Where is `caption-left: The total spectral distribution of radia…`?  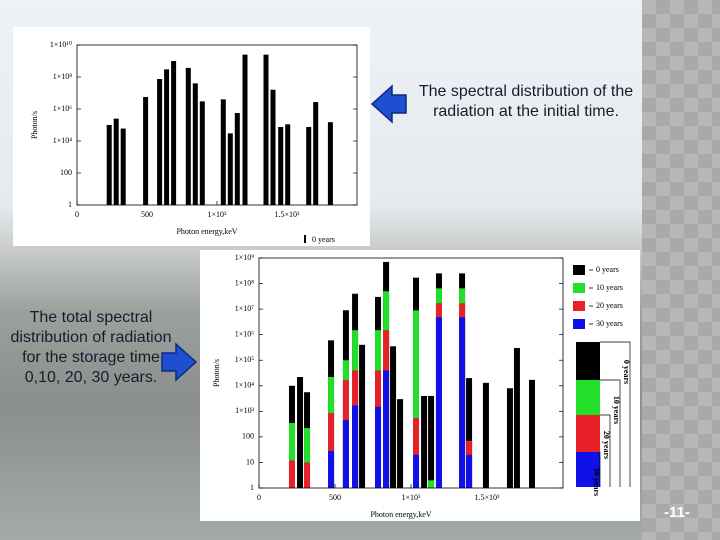 caption-left: The total spectral distribution of radia… is located at coordinates (91, 347).